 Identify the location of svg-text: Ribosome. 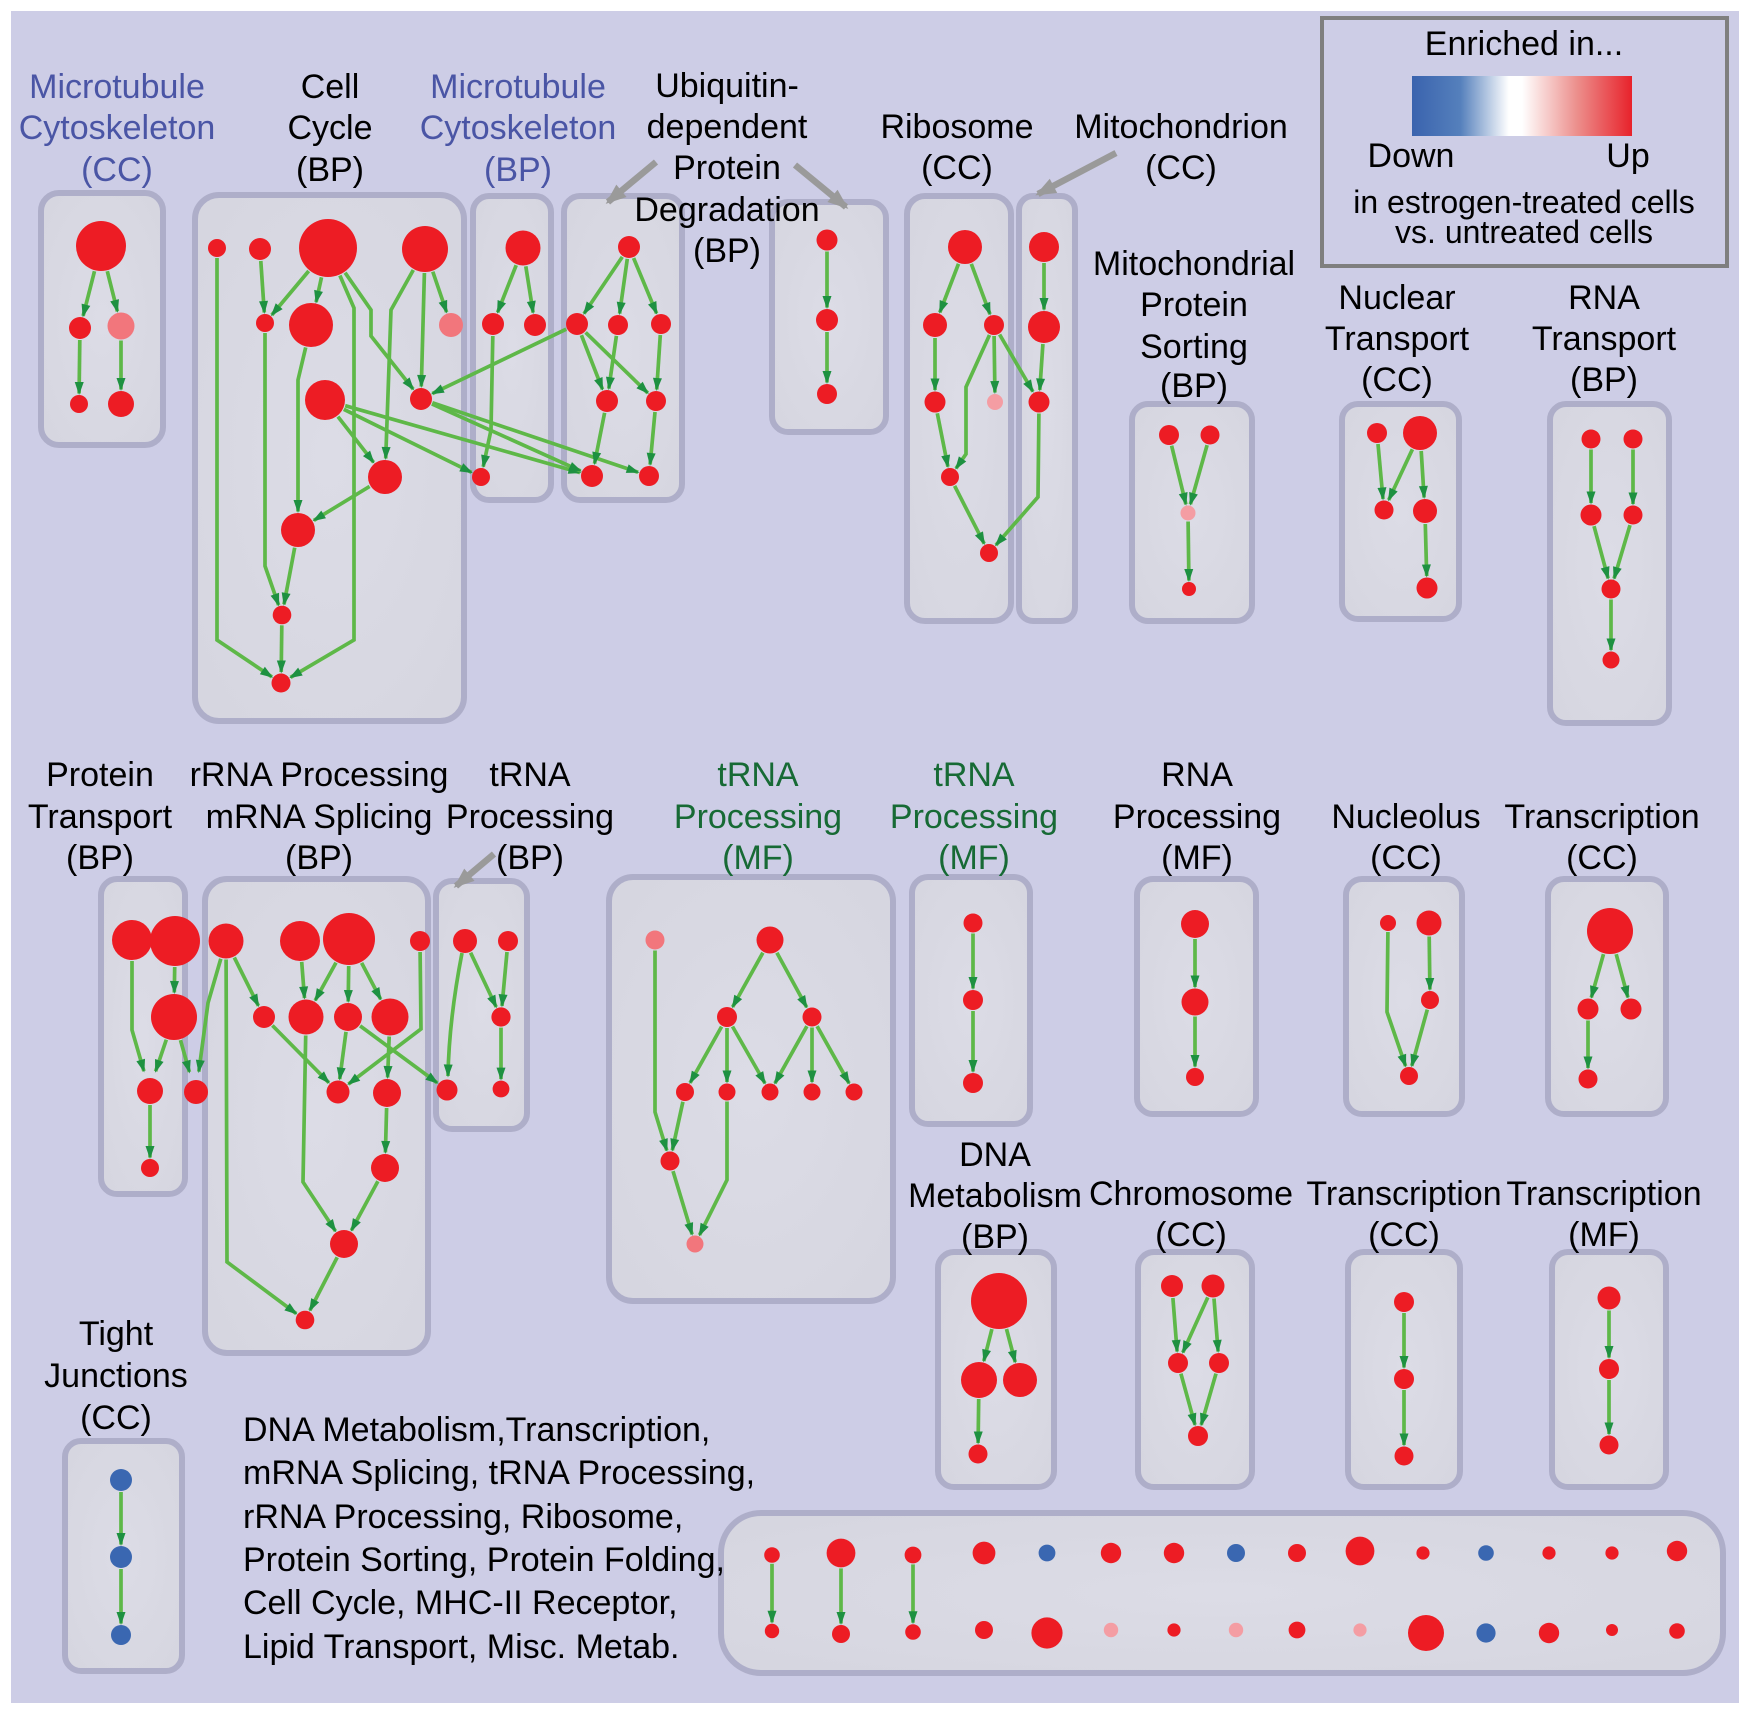
(956, 127).